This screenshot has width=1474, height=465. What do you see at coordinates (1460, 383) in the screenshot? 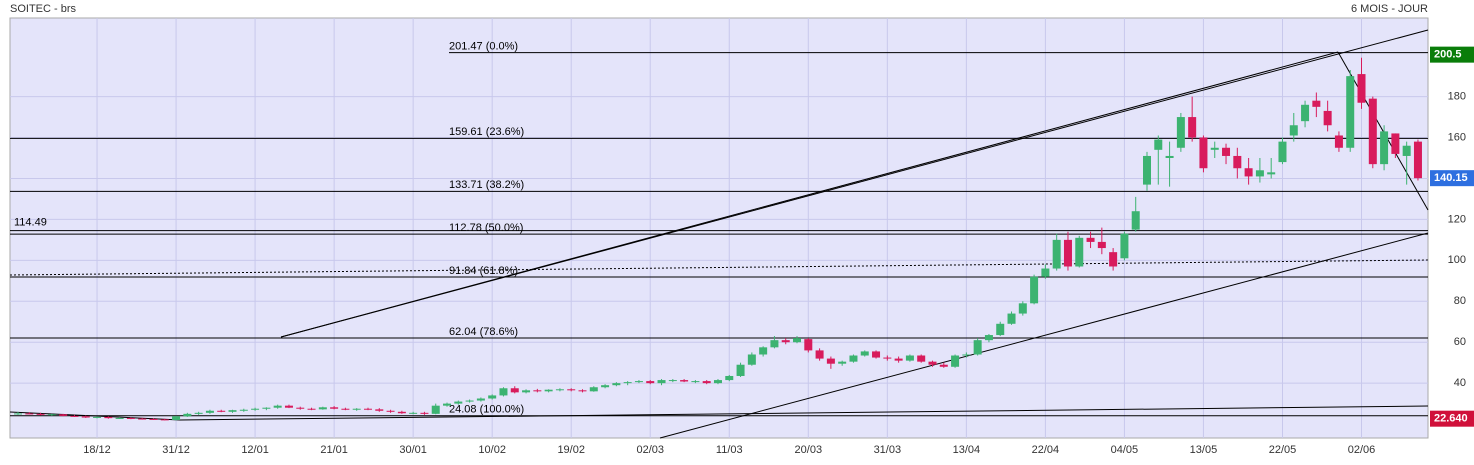
I see `y-tick-label: 40` at bounding box center [1460, 383].